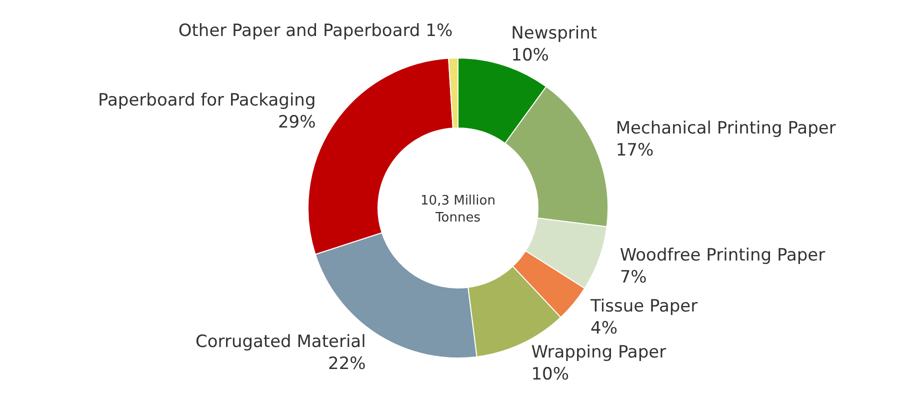 The height and width of the screenshot is (408, 920). What do you see at coordinates (281, 342) in the screenshot?
I see `slice-label: Corrugated Material` at bounding box center [281, 342].